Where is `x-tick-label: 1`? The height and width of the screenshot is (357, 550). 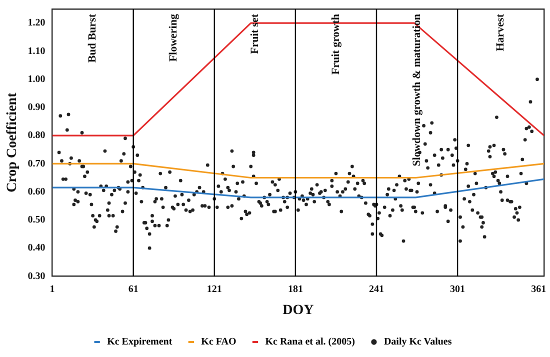 x-tick-label: 1 is located at coordinates (52, 289).